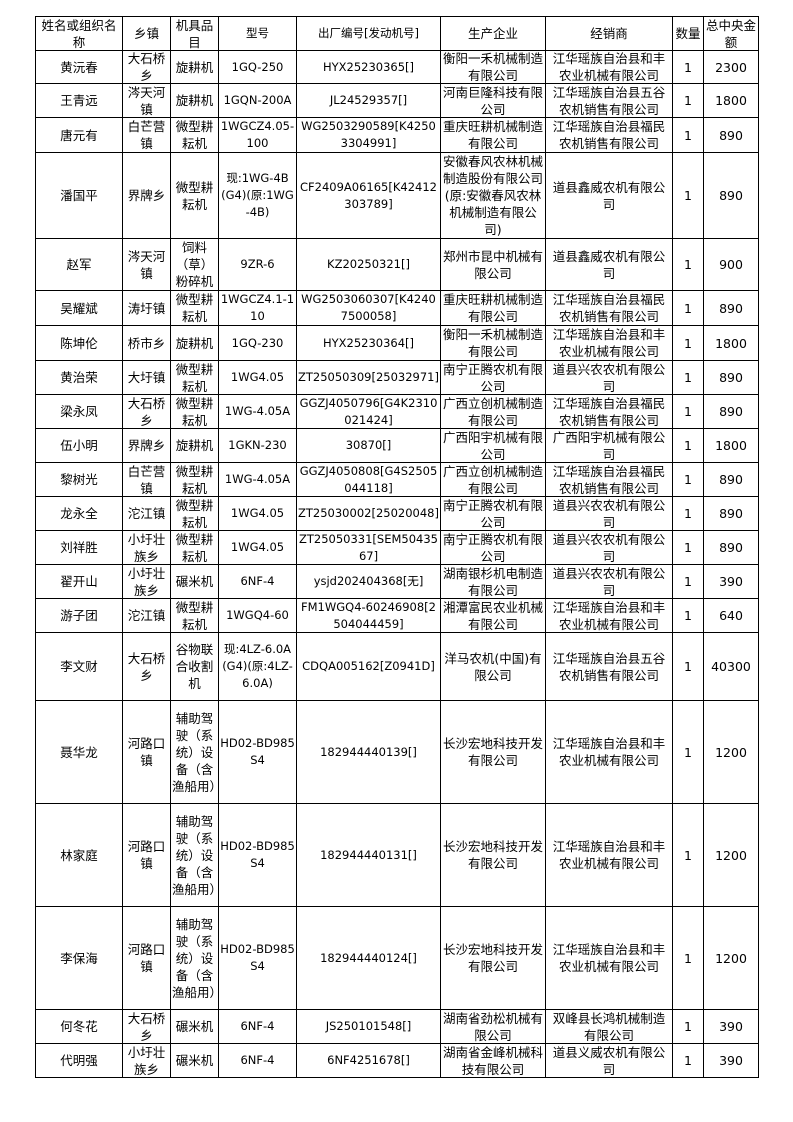 Image resolution: width=793 pixels, height=1122 pixels. What do you see at coordinates (731, 445) in the screenshot?
I see `cell-amount: 1800` at bounding box center [731, 445].